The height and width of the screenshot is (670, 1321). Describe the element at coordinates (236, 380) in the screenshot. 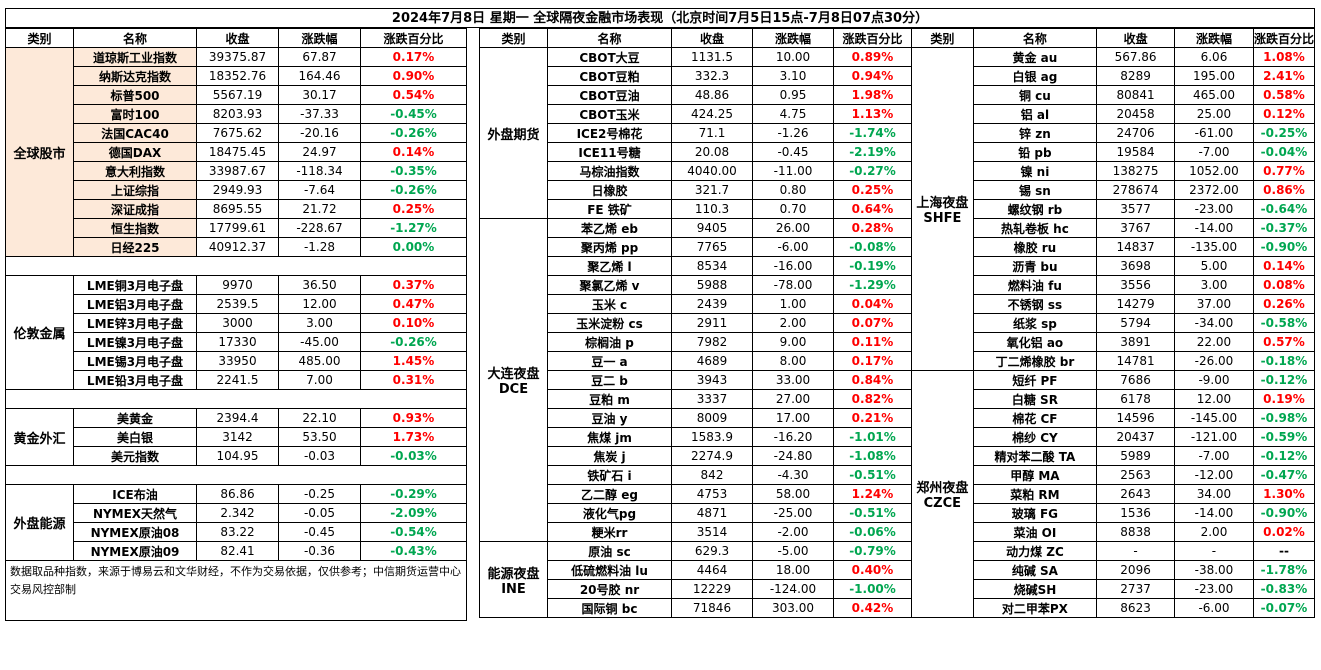

I see `table-row: LME铅3月电子盘 2241.5 7.00 0.31%` at that location.